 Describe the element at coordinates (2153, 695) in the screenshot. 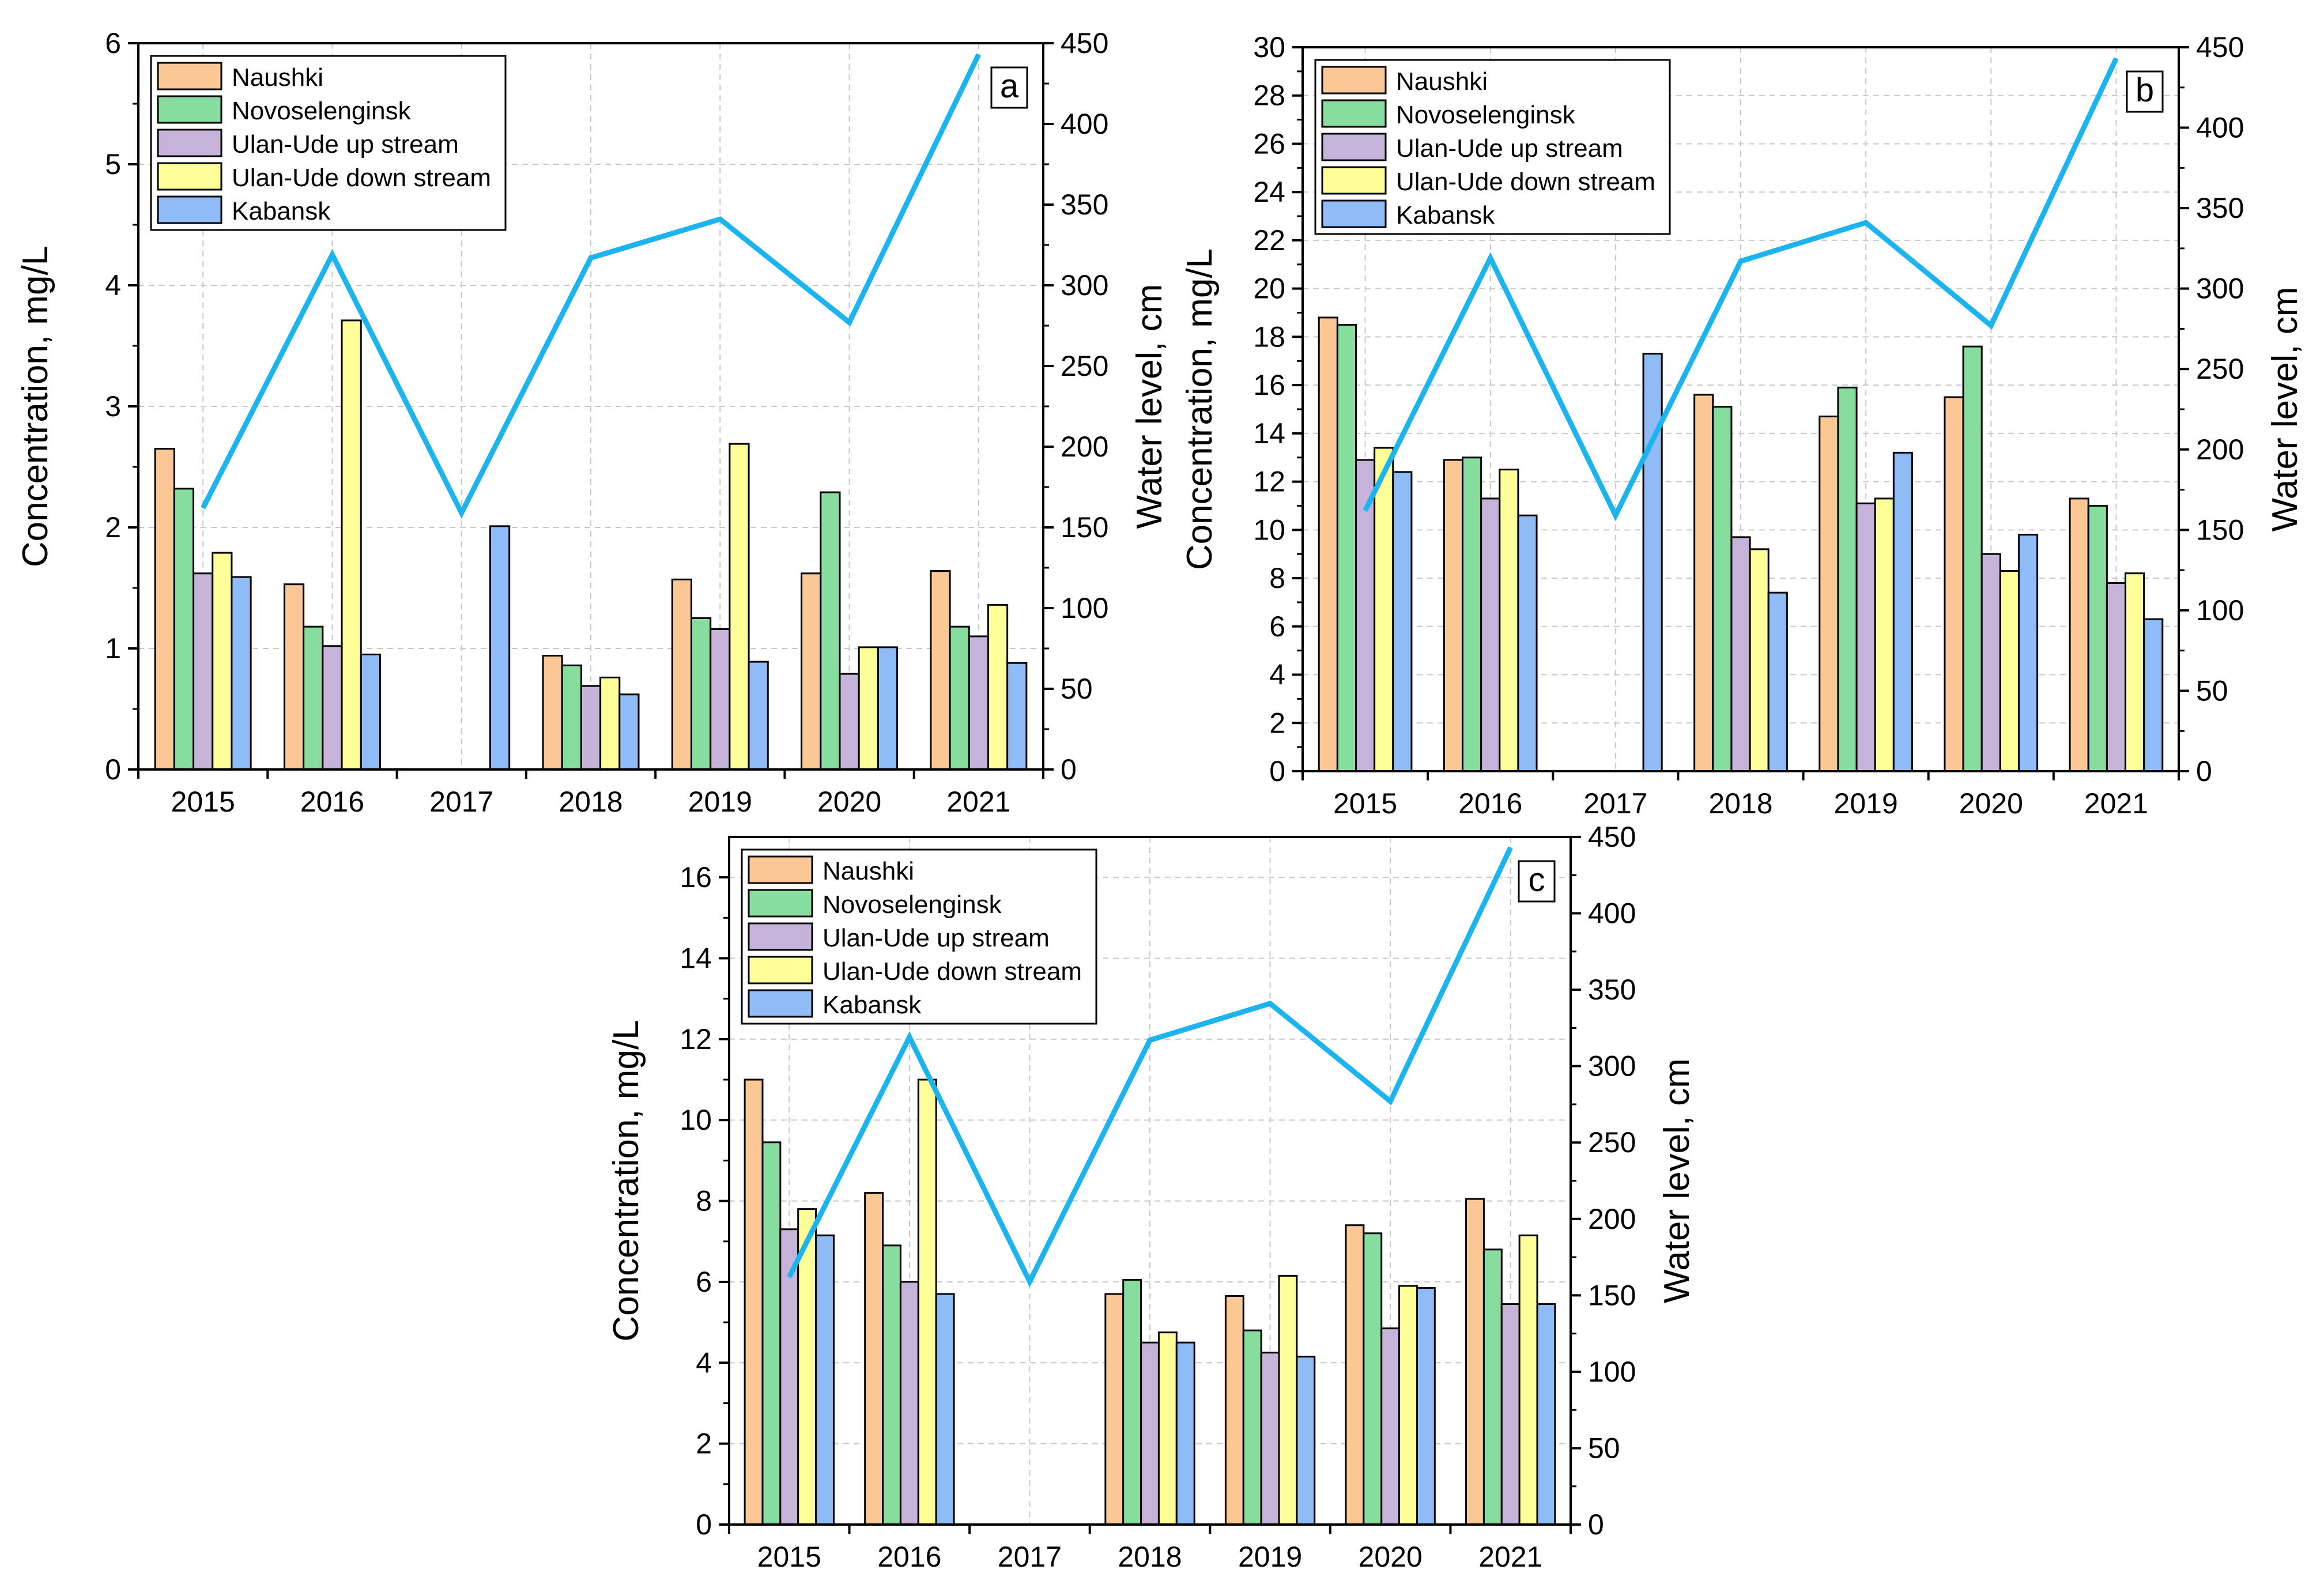

I see `bar-b-kabansk-2021` at that location.